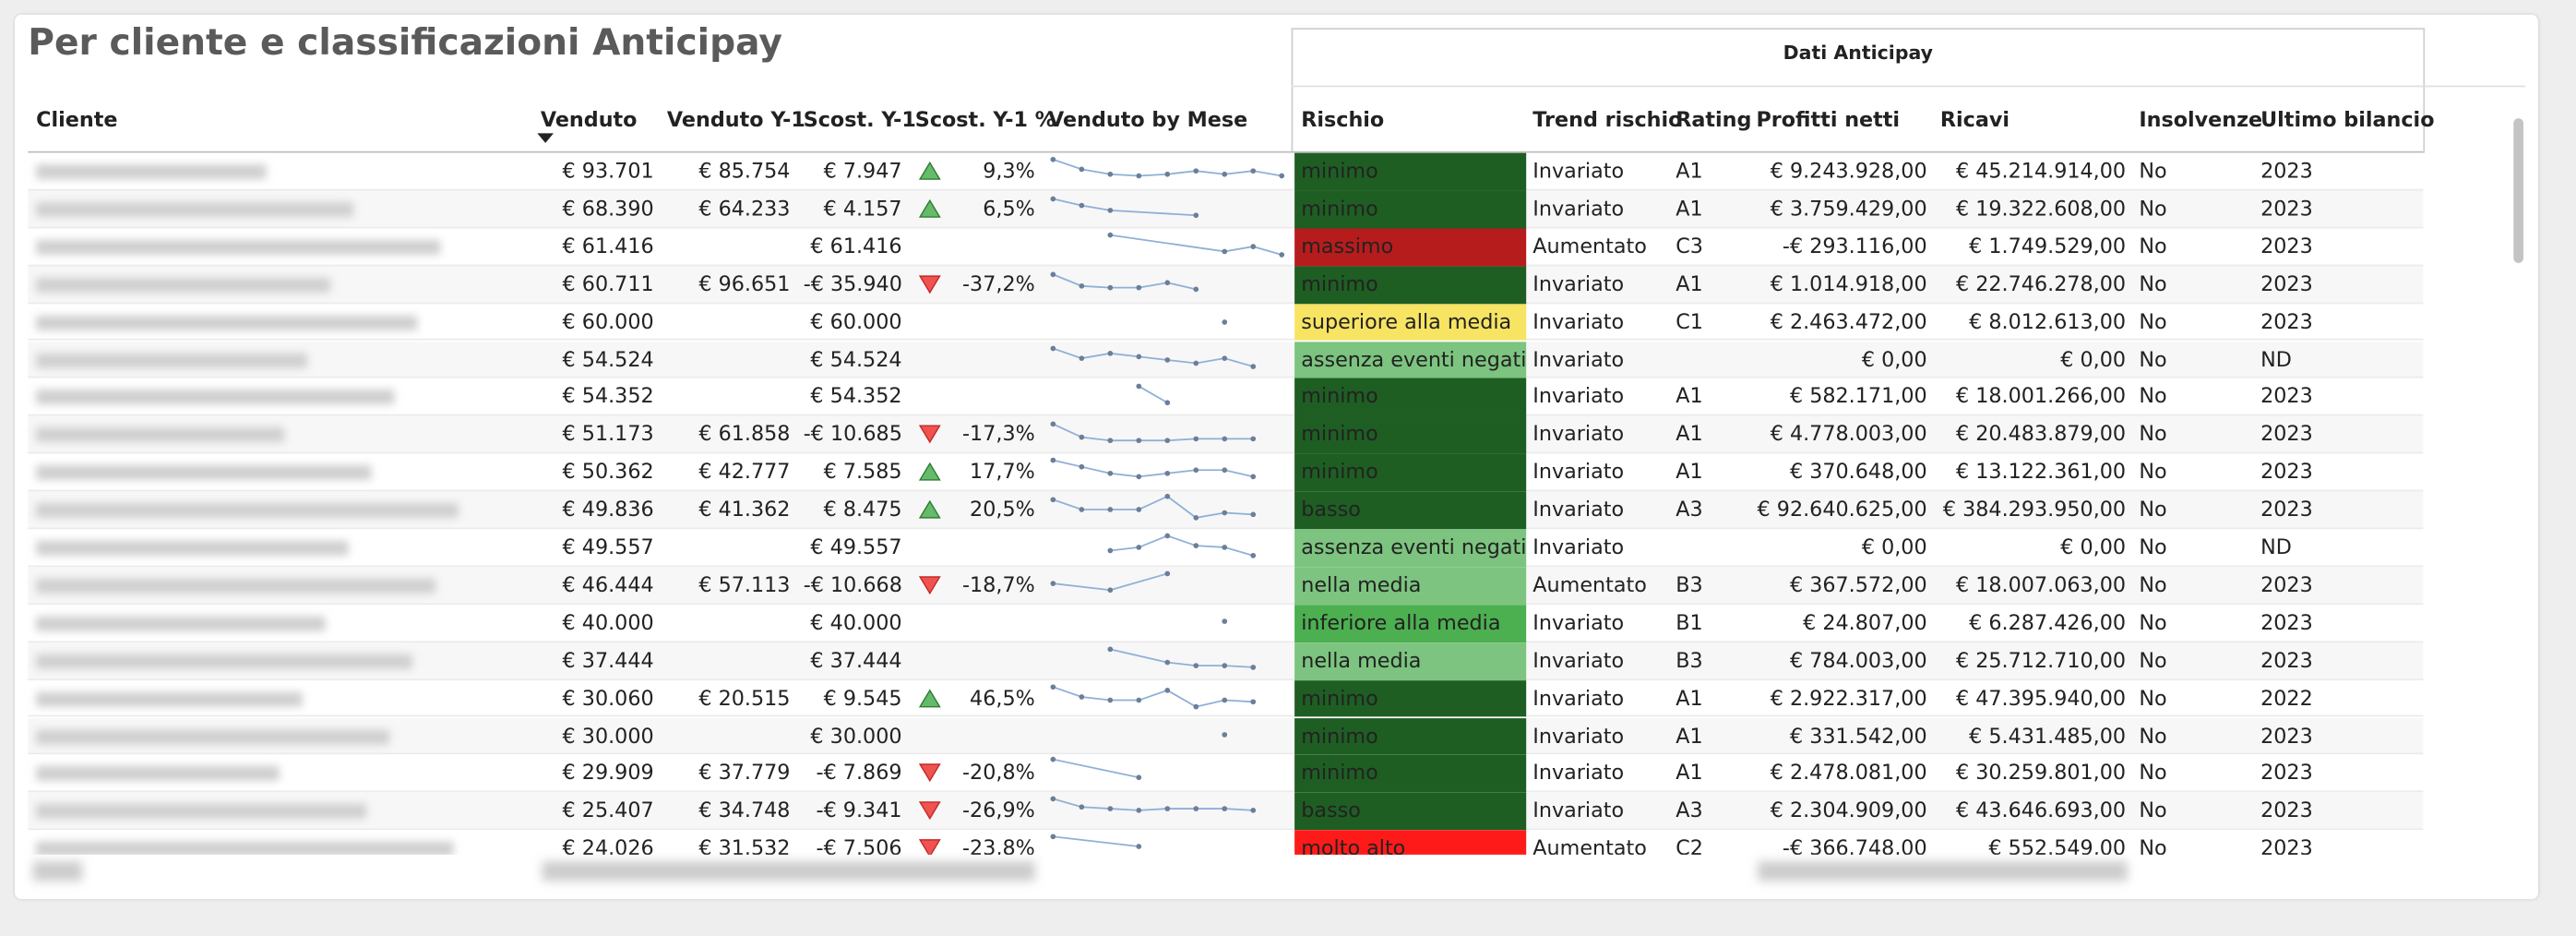 The height and width of the screenshot is (936, 2576). I want to click on table-cell: € 24.026, so click(608, 844).